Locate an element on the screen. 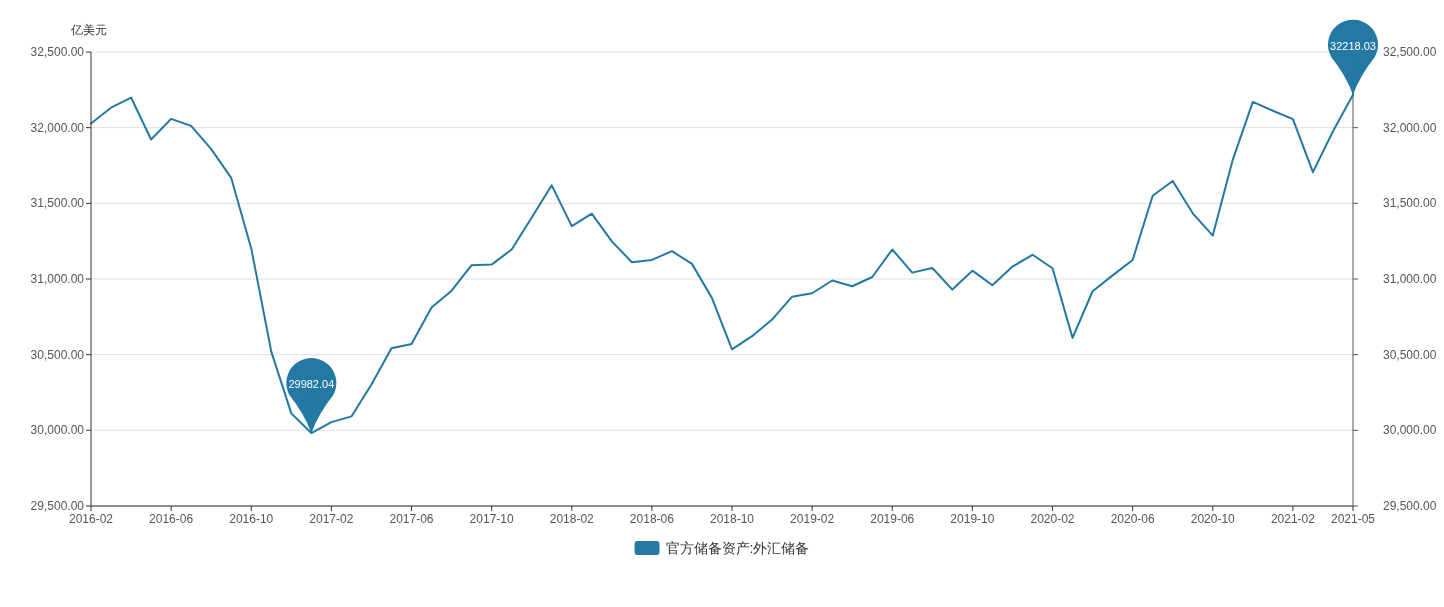 This screenshot has height=607, width=1444. annotation: 29982.04 is located at coordinates (311, 384).